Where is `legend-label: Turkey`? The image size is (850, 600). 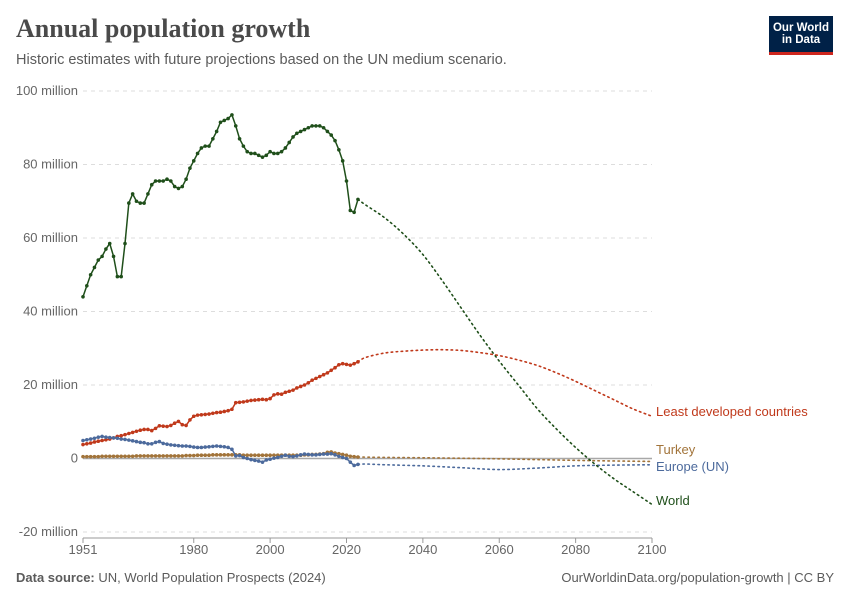 legend-label: Turkey is located at coordinates (676, 449).